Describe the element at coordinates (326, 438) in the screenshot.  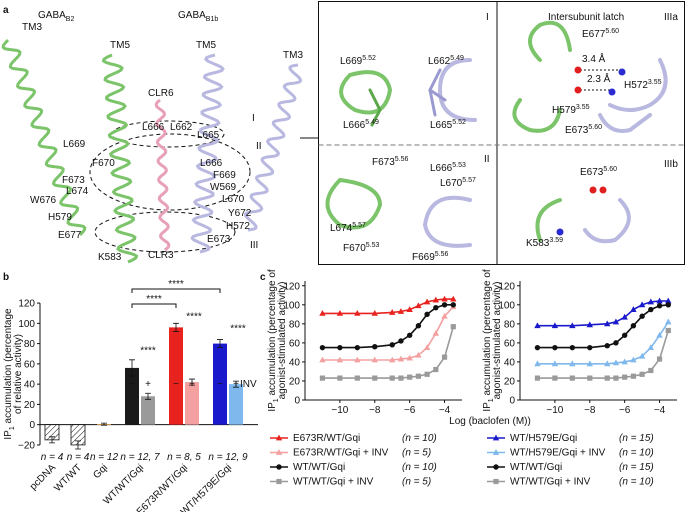
I see `legend-label: E673R/WT/Gqi` at that location.